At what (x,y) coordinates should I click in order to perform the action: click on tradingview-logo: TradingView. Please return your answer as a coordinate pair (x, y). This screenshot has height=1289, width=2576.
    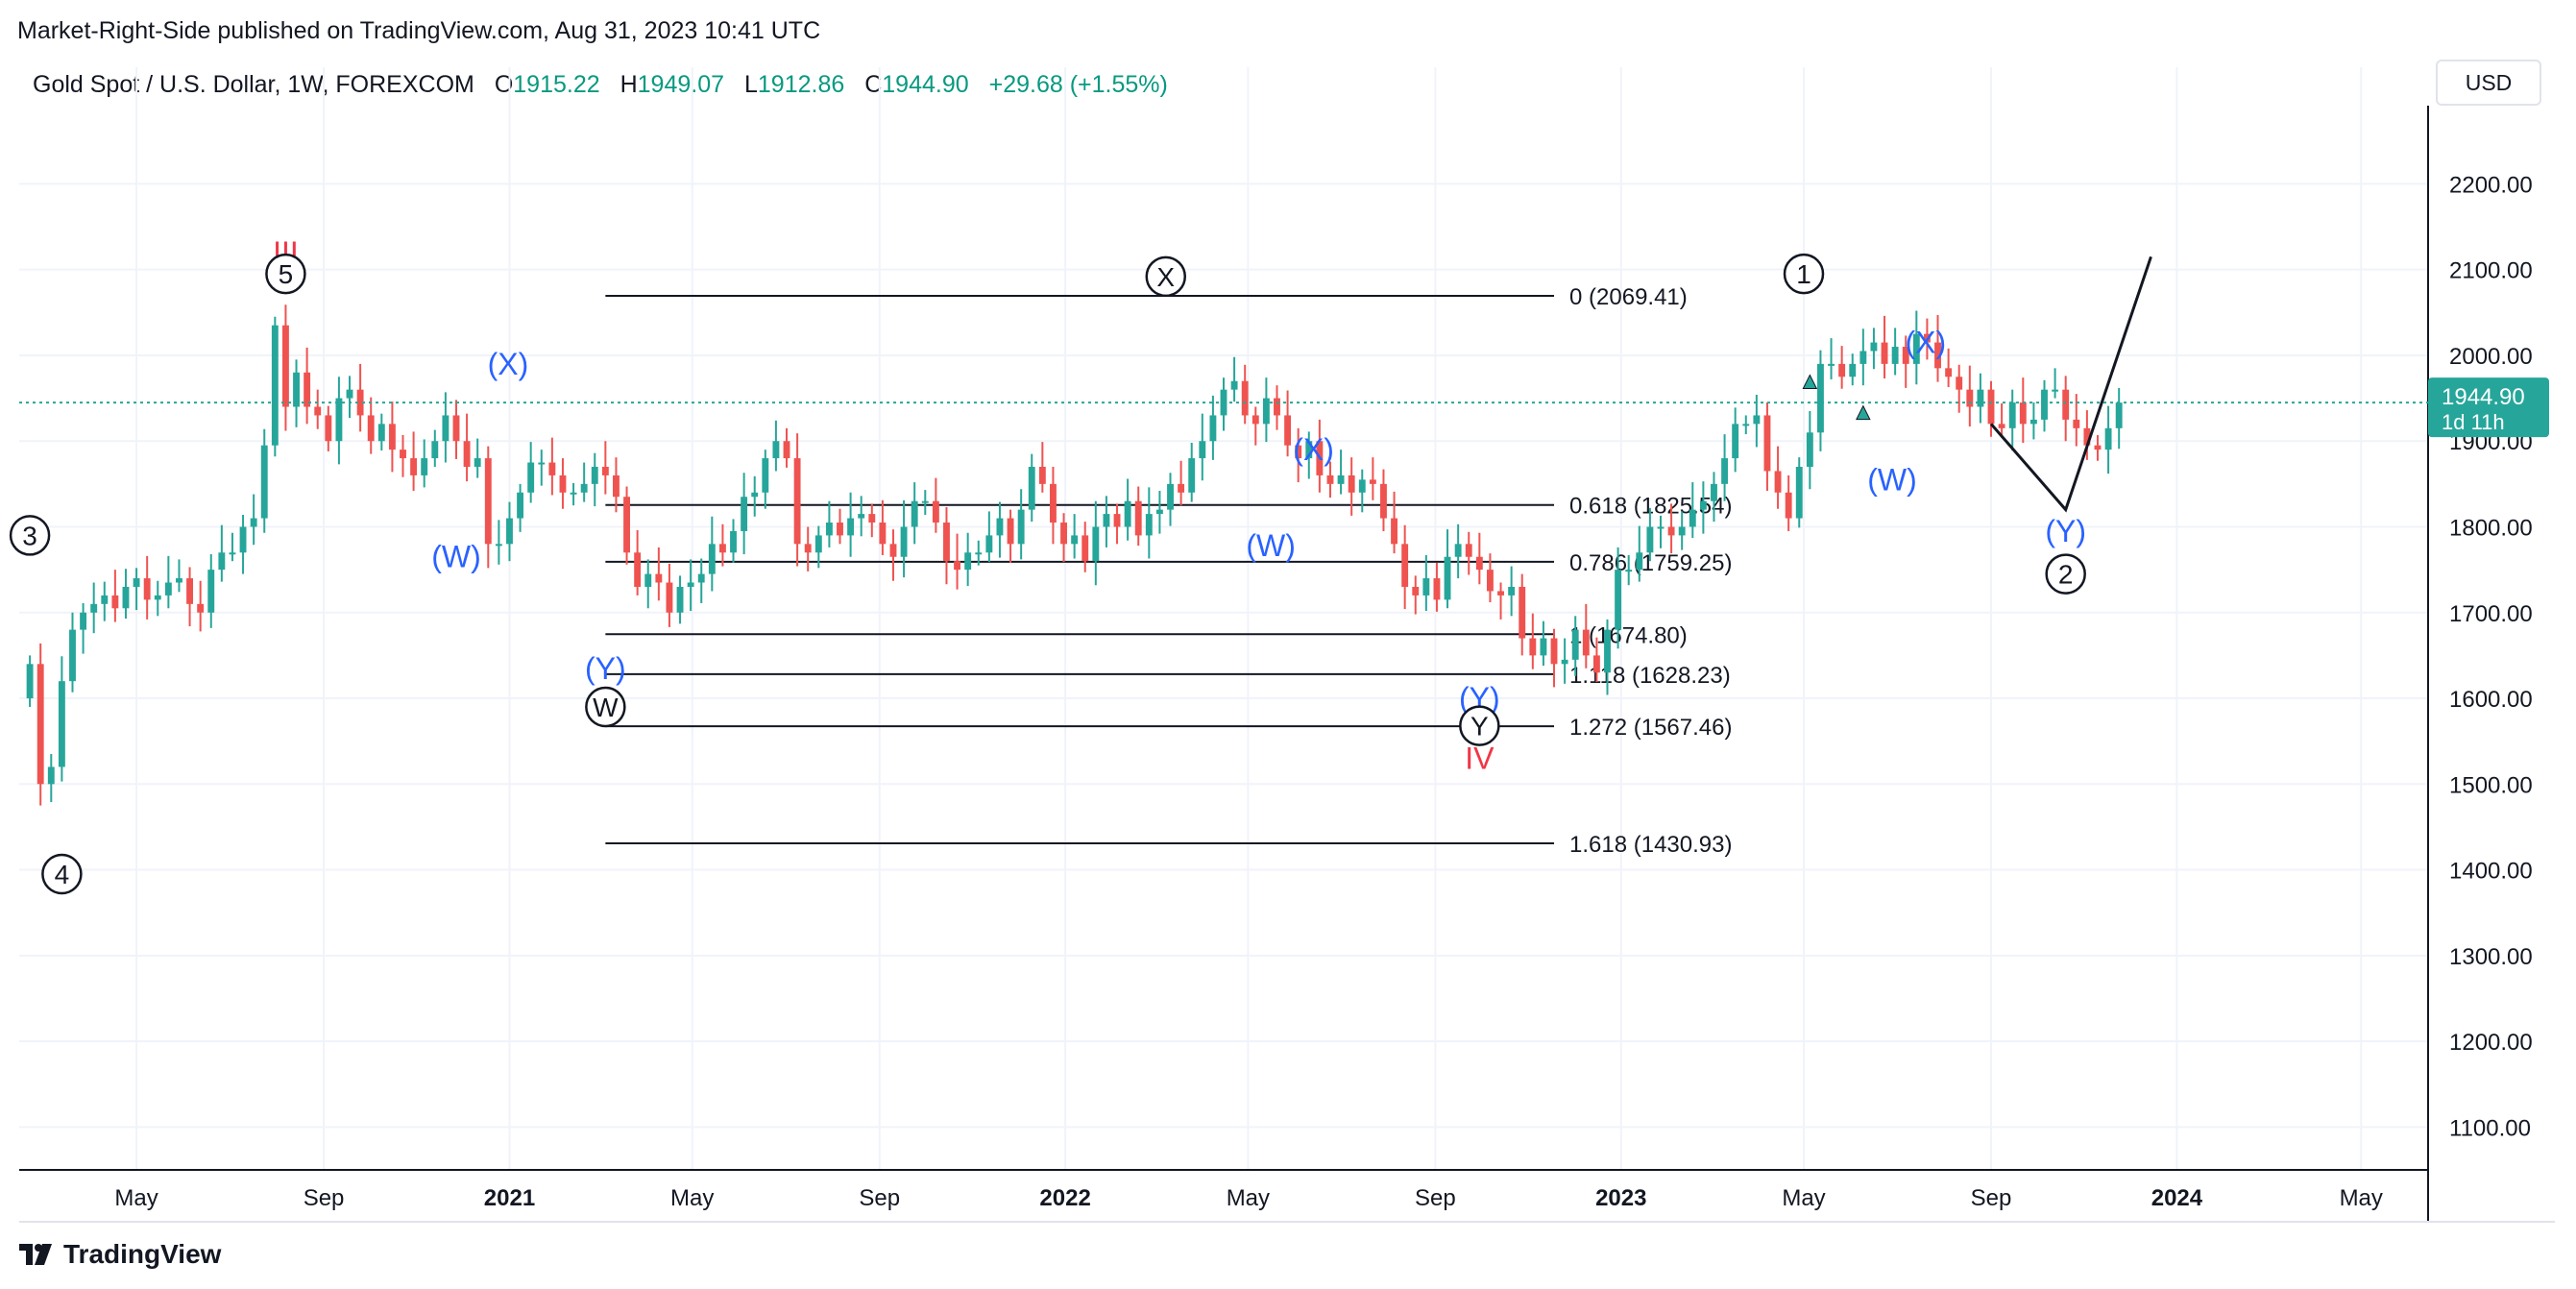
    Looking at the image, I should click on (120, 1254).